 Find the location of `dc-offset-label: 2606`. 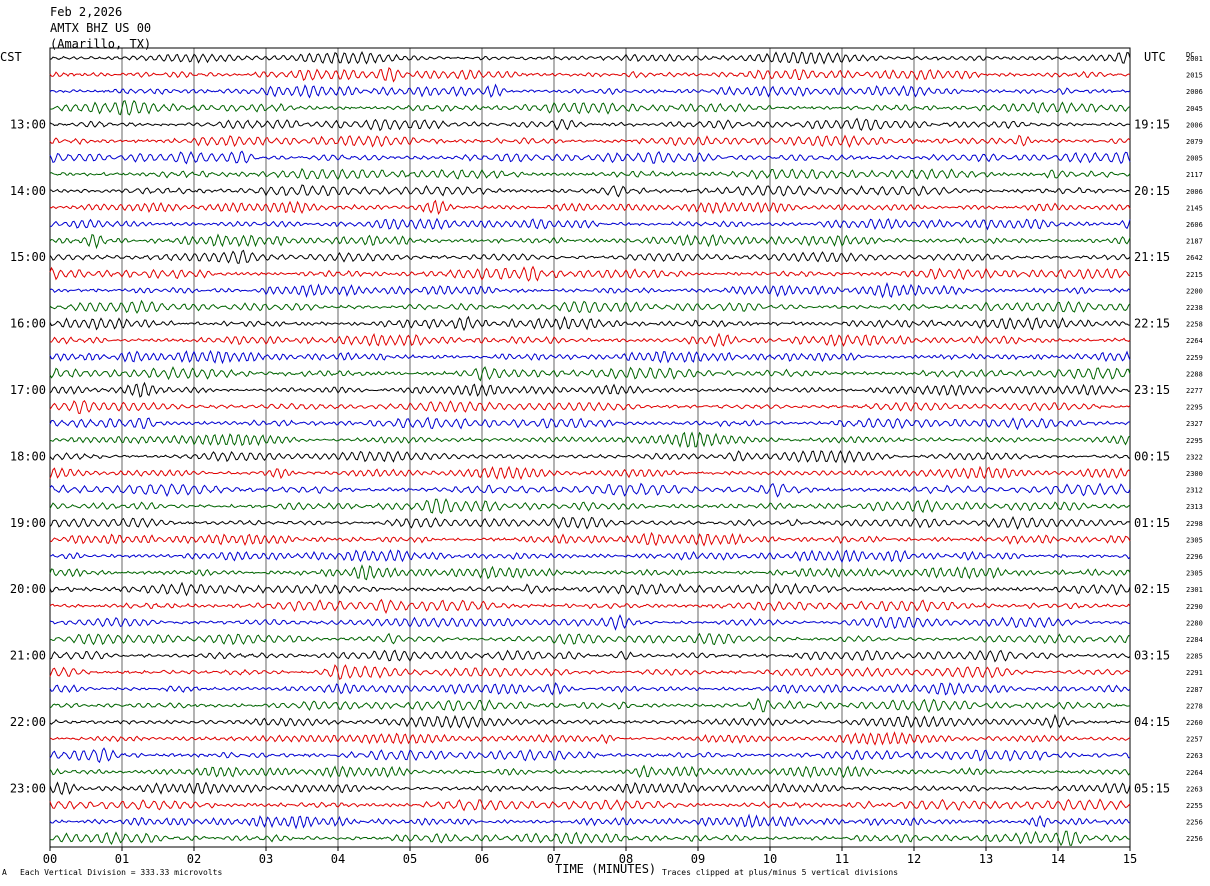

dc-offset-label: 2606 is located at coordinates (1194, 225).